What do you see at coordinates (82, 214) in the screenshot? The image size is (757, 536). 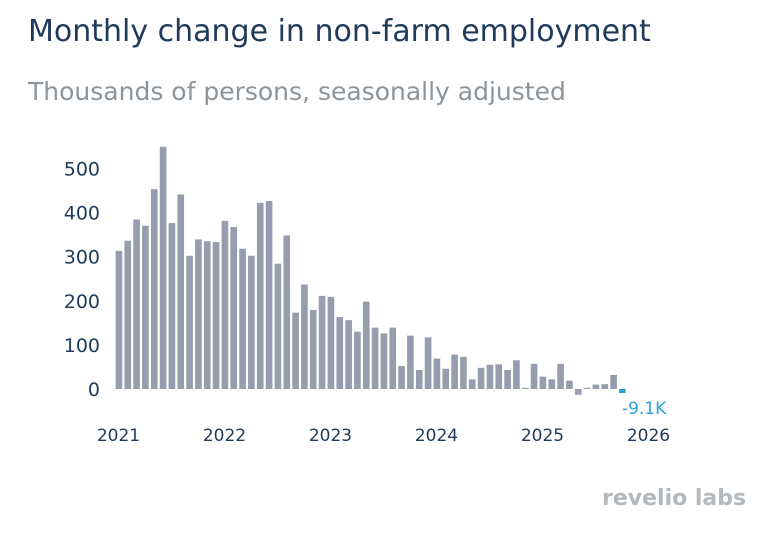 I see `y-tick-label: 400` at bounding box center [82, 214].